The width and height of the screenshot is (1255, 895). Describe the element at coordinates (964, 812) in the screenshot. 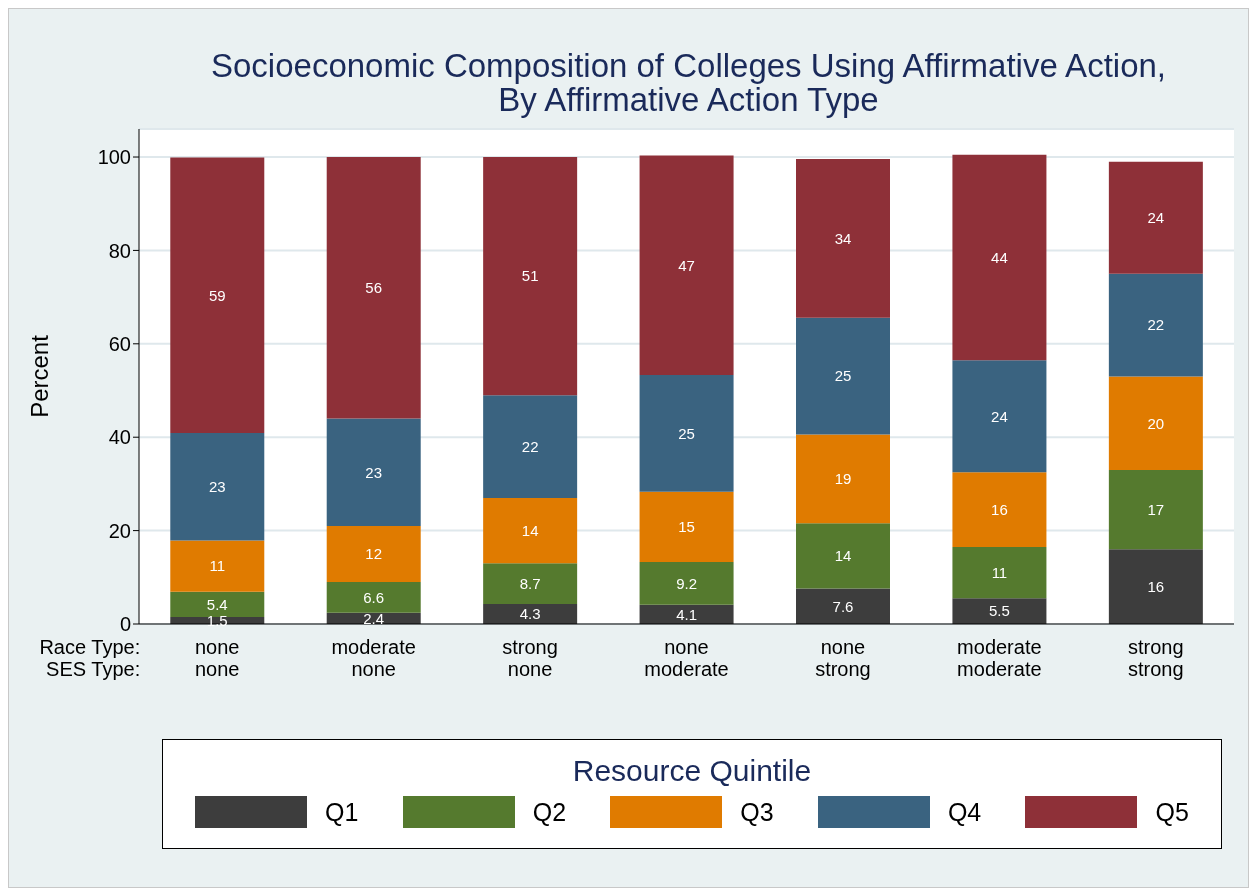

I see `legend-label: Q4` at that location.